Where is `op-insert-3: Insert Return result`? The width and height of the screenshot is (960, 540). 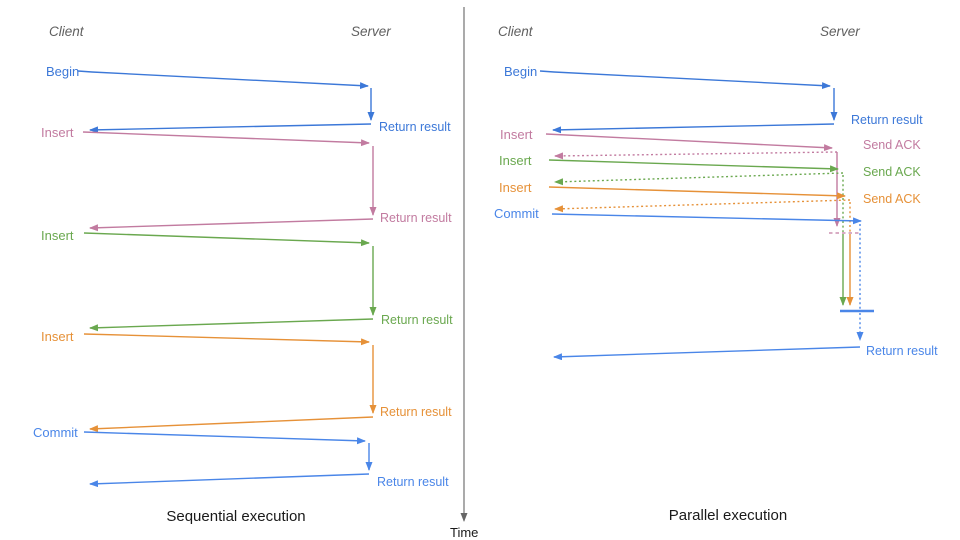 op-insert-3: Insert Return result is located at coordinates (246, 381).